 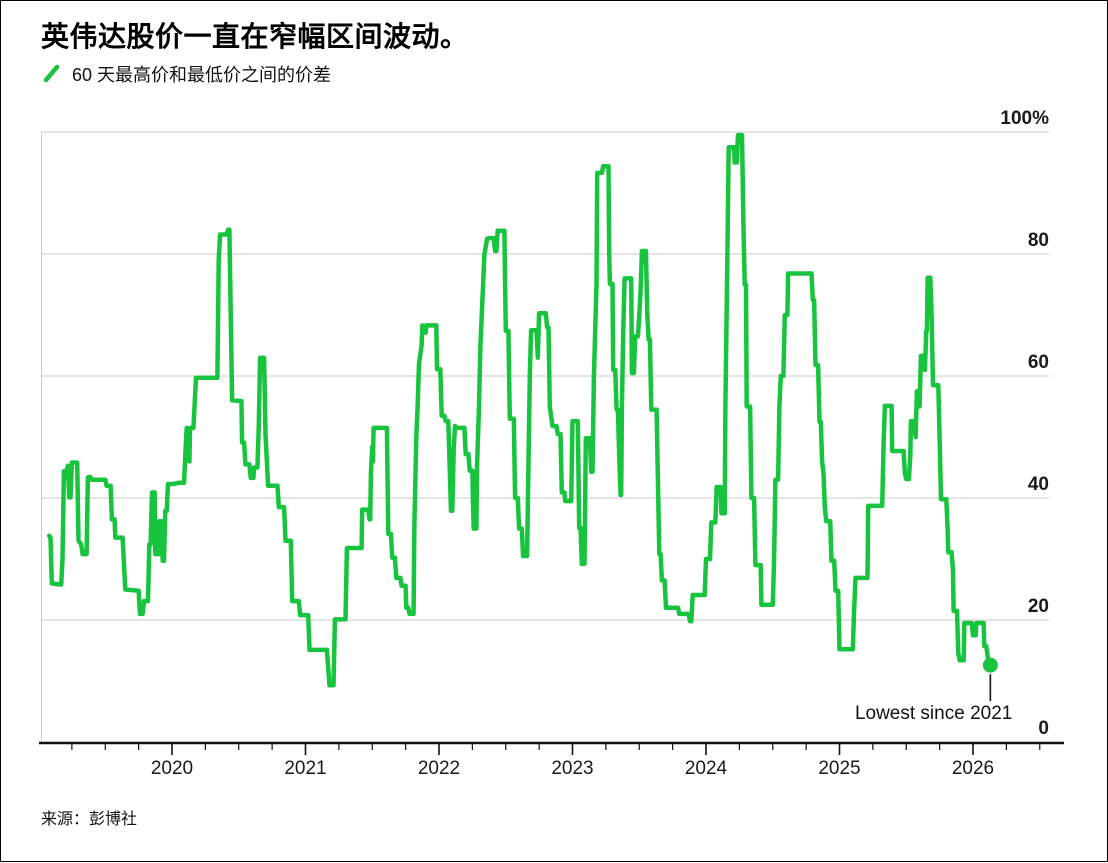 I want to click on y-axis-label: 80, so click(x=1038, y=240).